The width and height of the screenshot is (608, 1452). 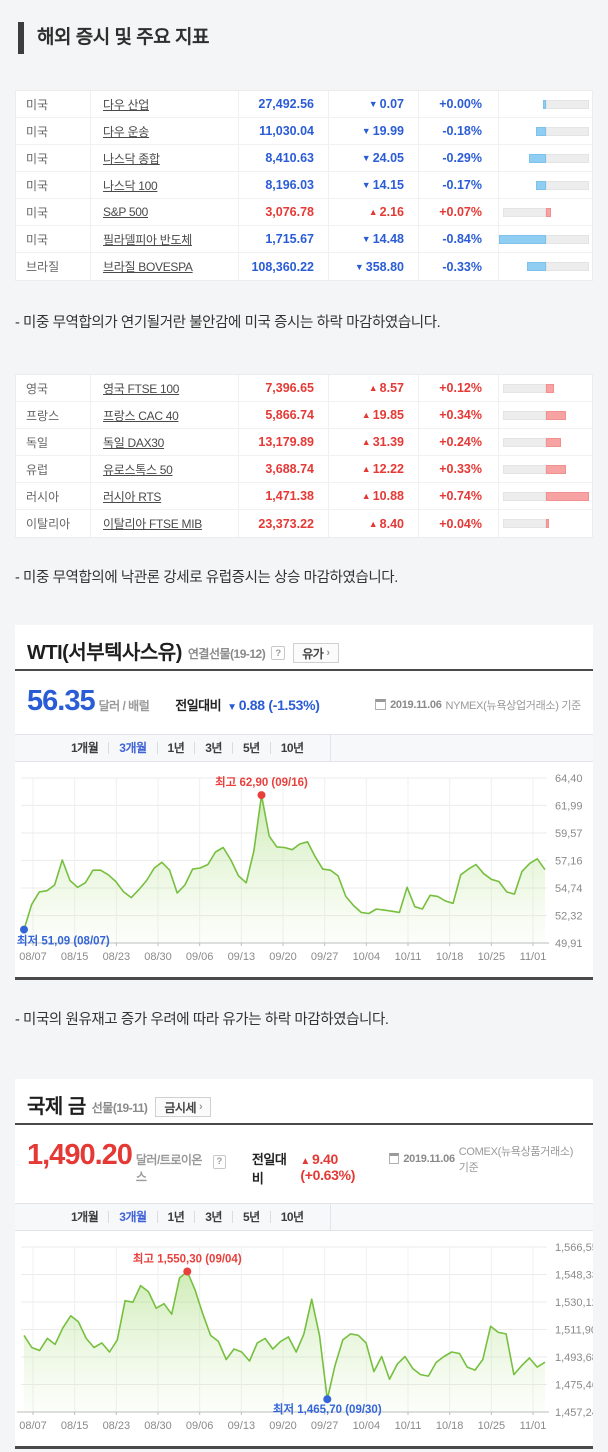 I want to click on table-row: 미국 다우 운송 11,030.04 ▼ 19.99 -0.18%, so click(x=304, y=131).